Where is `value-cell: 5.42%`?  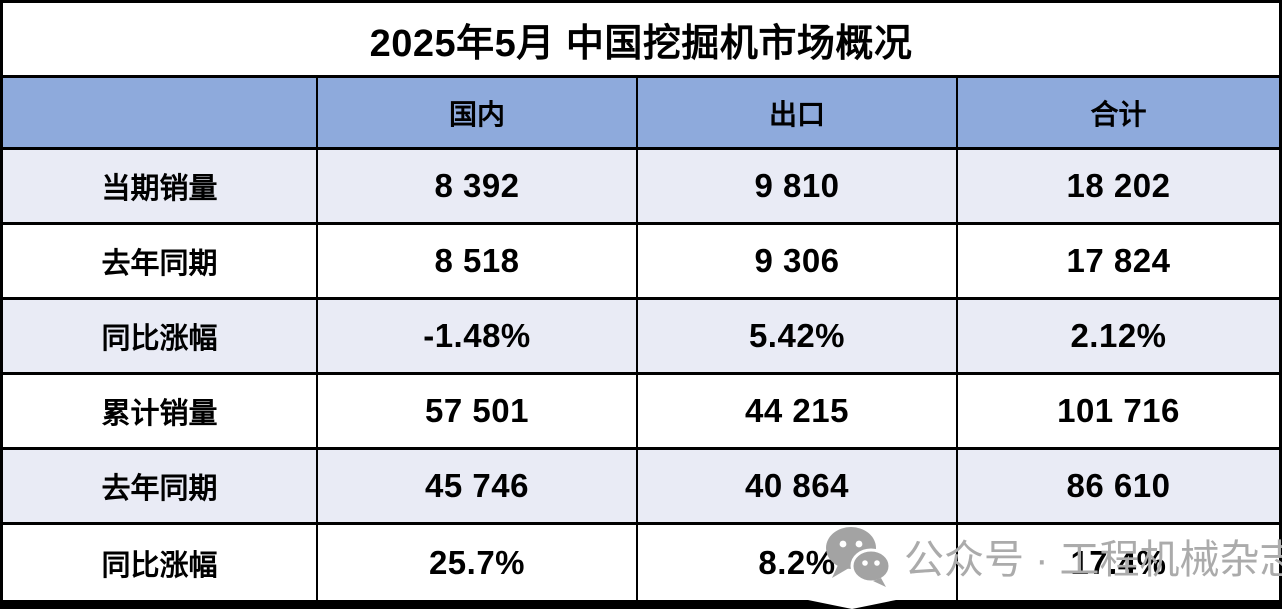 value-cell: 5.42% is located at coordinates (798, 337).